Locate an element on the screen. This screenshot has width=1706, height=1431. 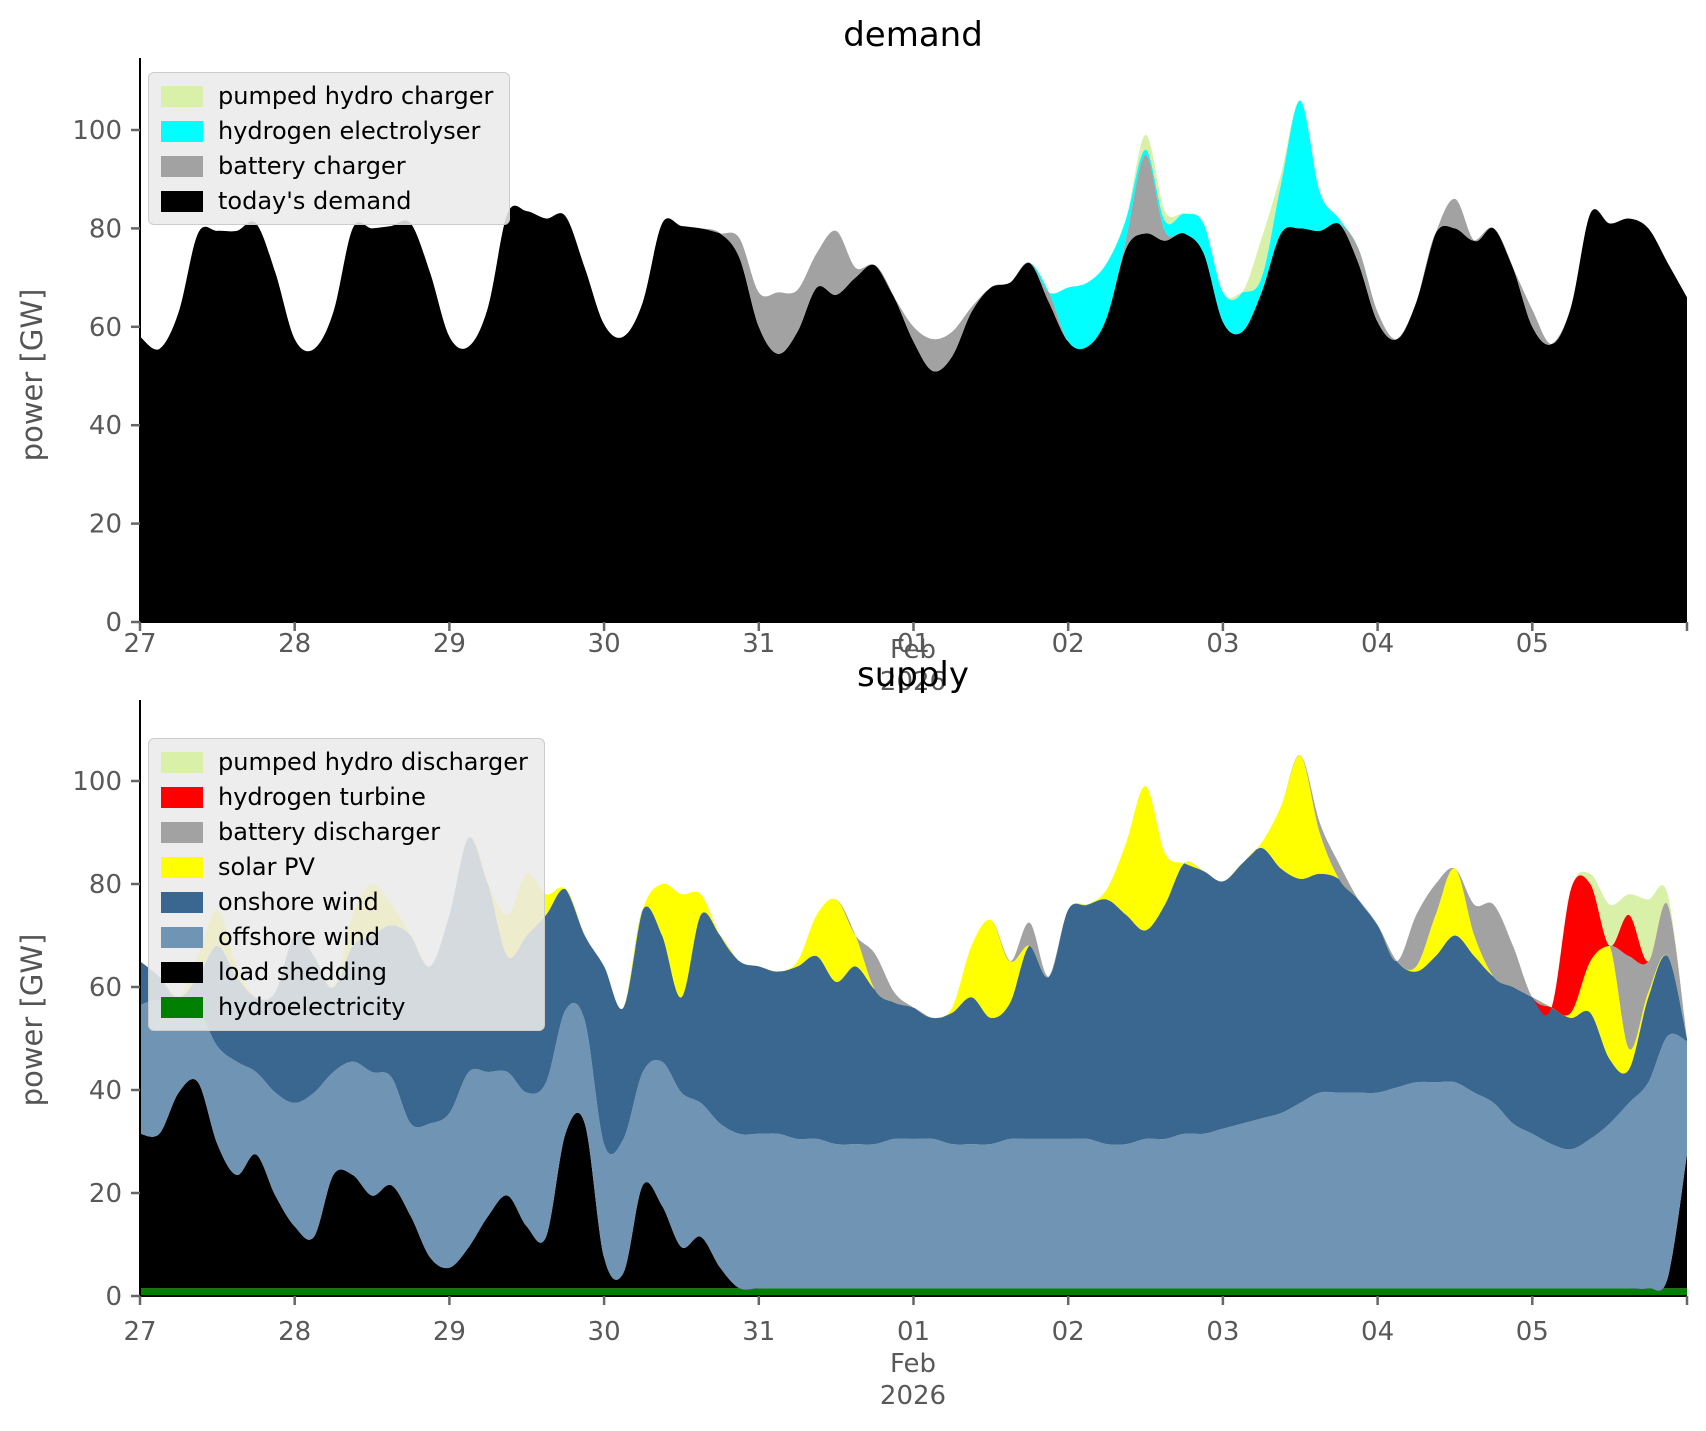
legend-label: battery discharger is located at coordinates (329, 832).